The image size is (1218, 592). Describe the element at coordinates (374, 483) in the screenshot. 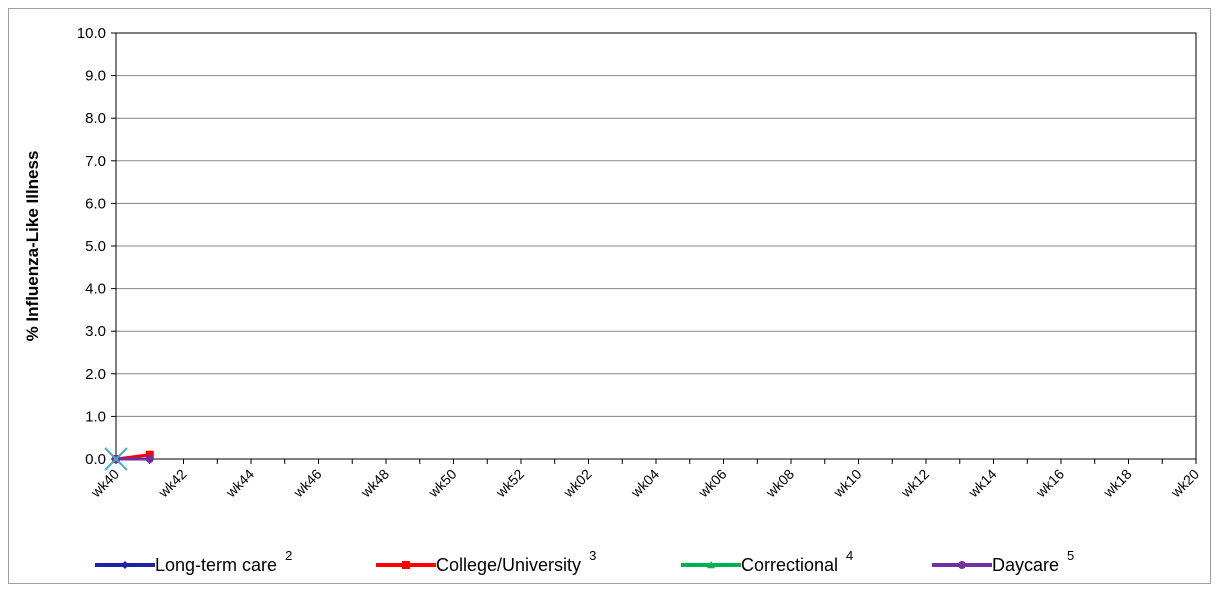

I see `x-tick-label: wk48` at that location.